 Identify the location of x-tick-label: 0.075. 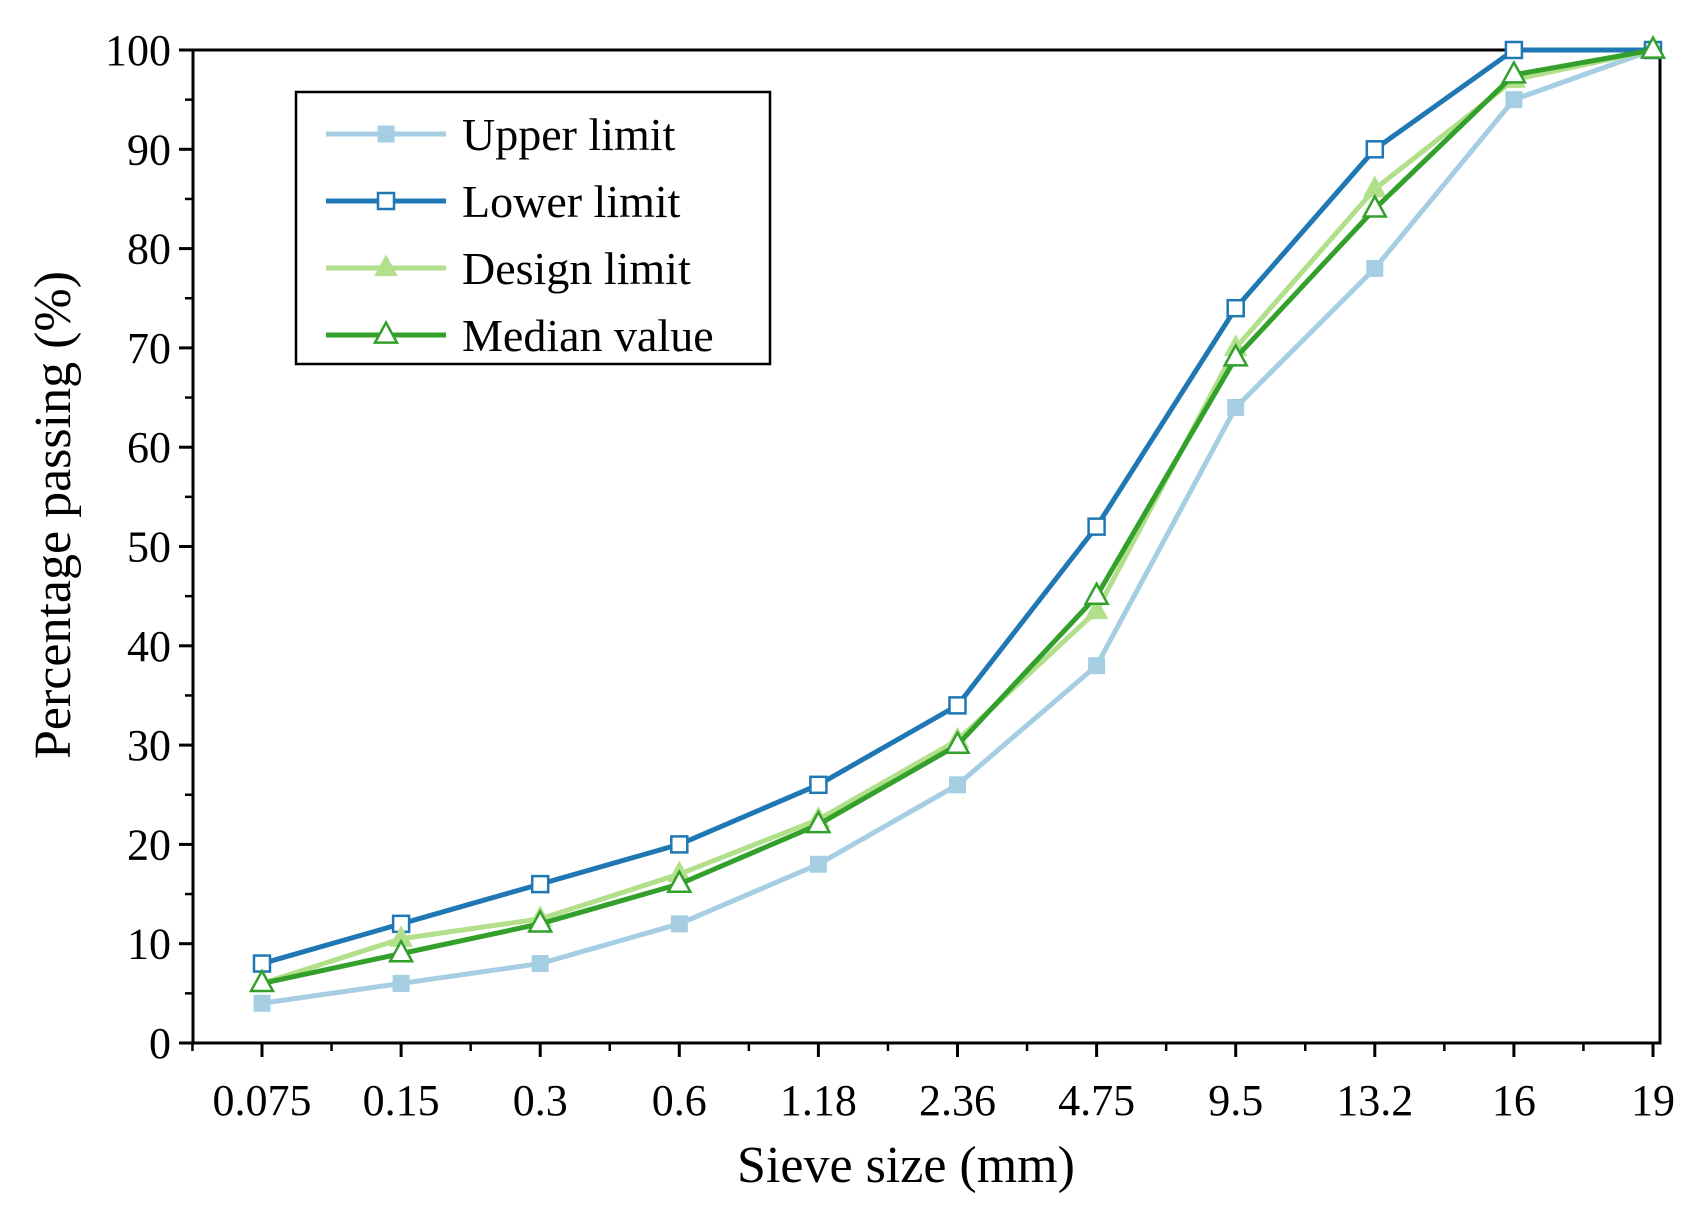
(262, 1100).